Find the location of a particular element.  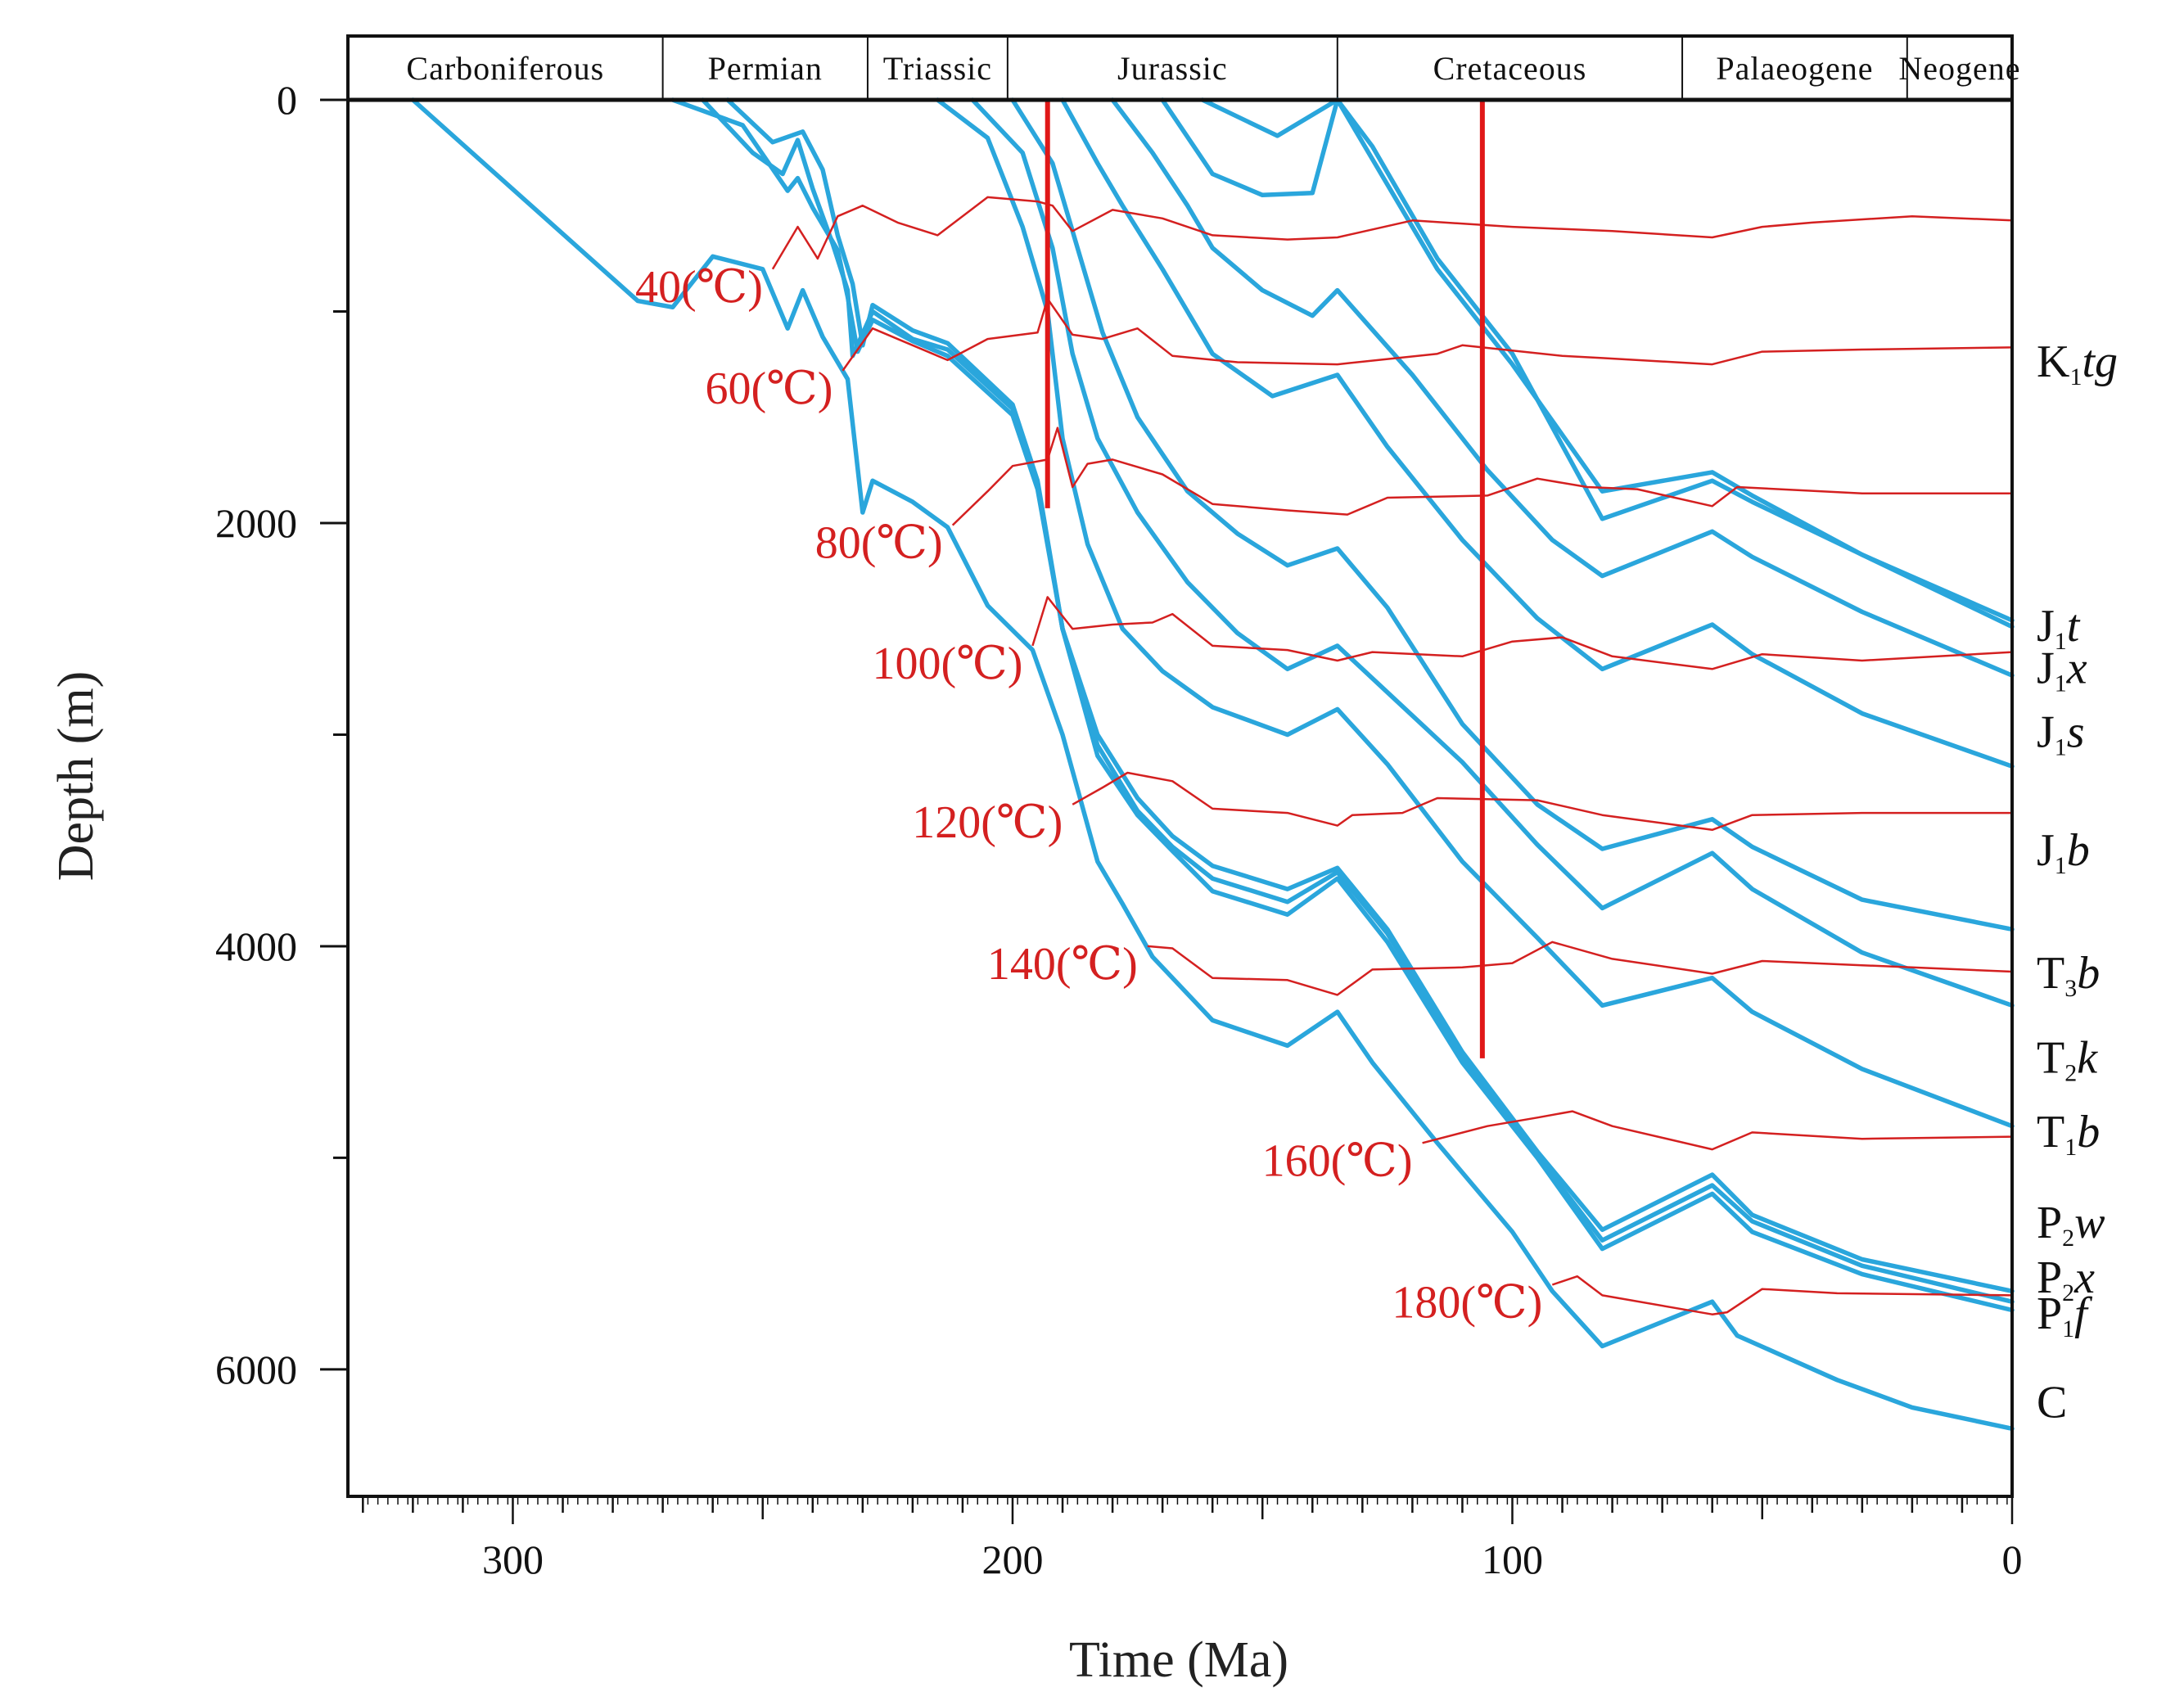

y-tick-label: 2000 is located at coordinates (256, 523).